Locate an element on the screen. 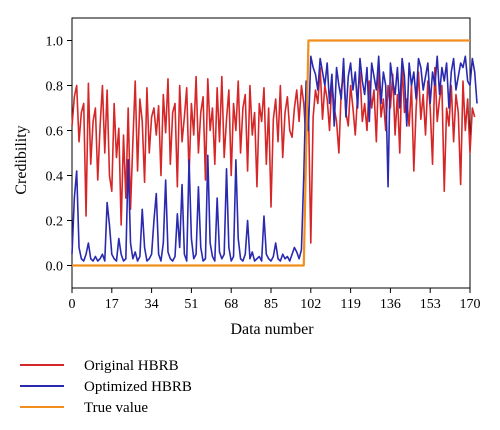 Image resolution: width=500 pixels, height=430 pixels. x-tick-label: 136 is located at coordinates (390, 304).